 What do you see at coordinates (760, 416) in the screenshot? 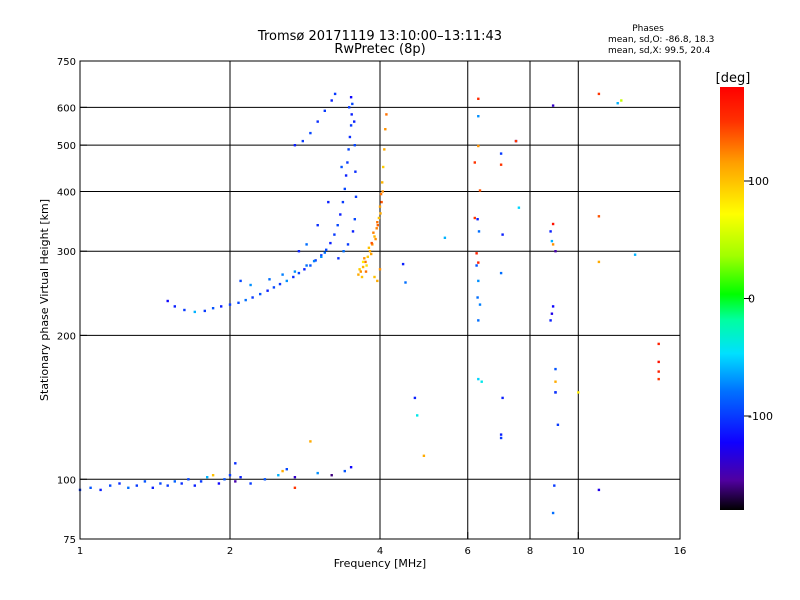
I see `colorbar-tick-label: -100` at bounding box center [760, 416].